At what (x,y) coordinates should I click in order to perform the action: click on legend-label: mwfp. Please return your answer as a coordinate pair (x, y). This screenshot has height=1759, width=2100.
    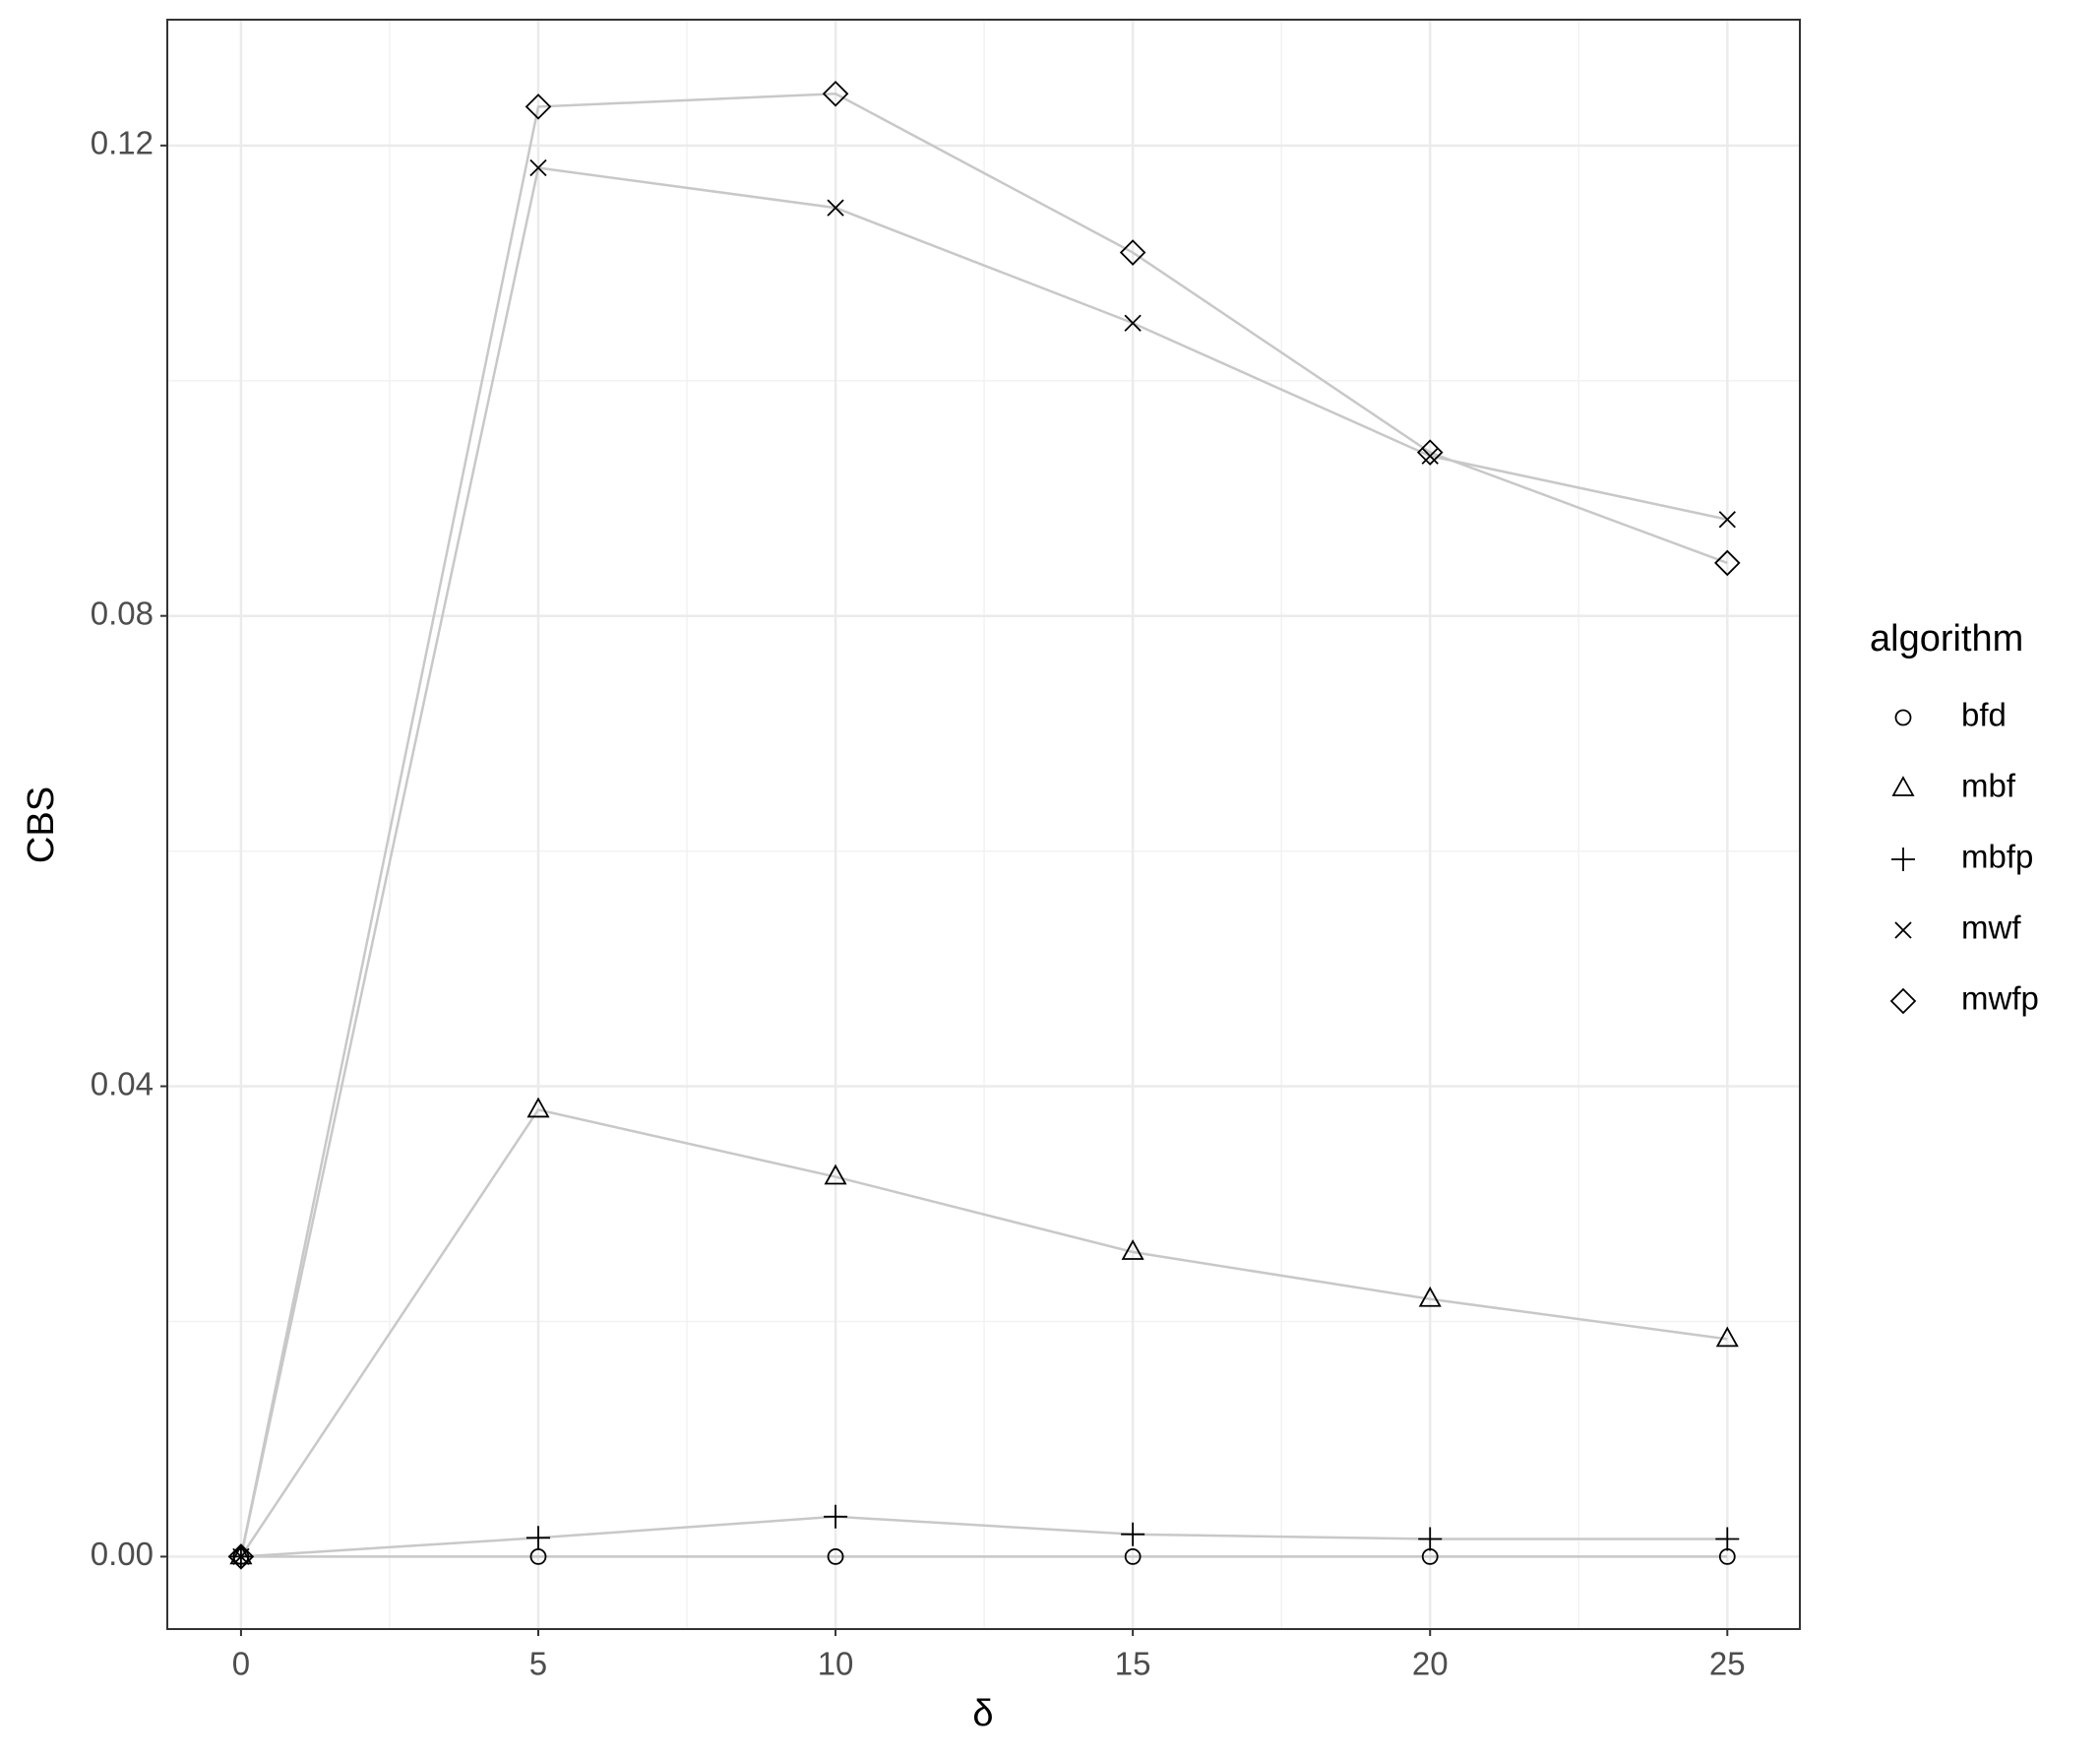
    Looking at the image, I should click on (2000, 998).